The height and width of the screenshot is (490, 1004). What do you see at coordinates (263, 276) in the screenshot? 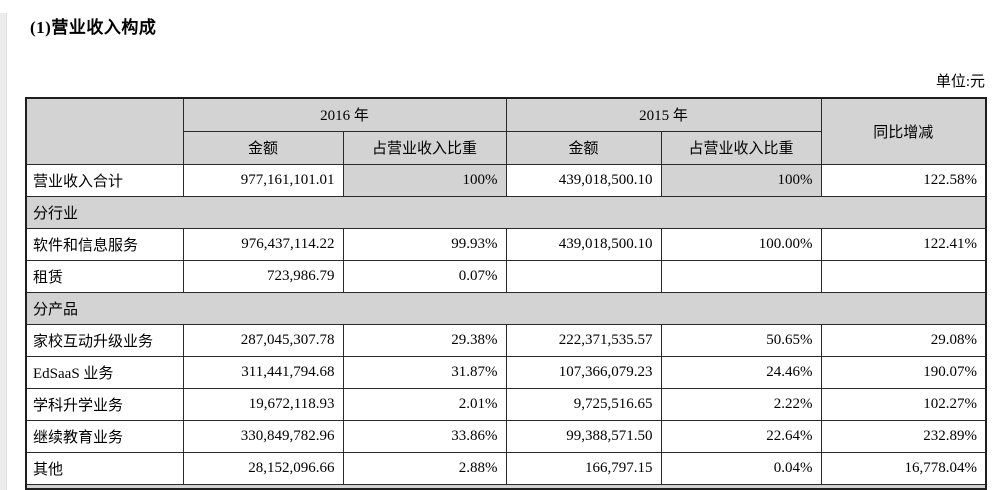
I see `value-cell: 723,986.79` at bounding box center [263, 276].